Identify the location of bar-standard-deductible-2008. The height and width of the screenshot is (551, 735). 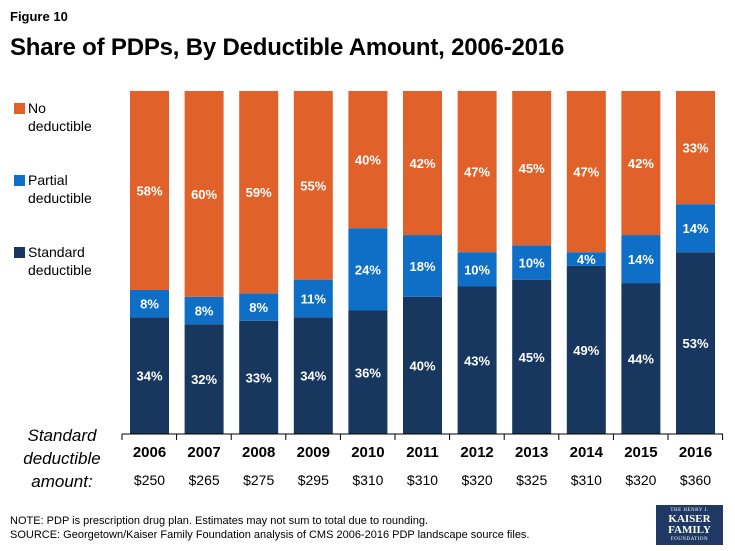
(259, 377).